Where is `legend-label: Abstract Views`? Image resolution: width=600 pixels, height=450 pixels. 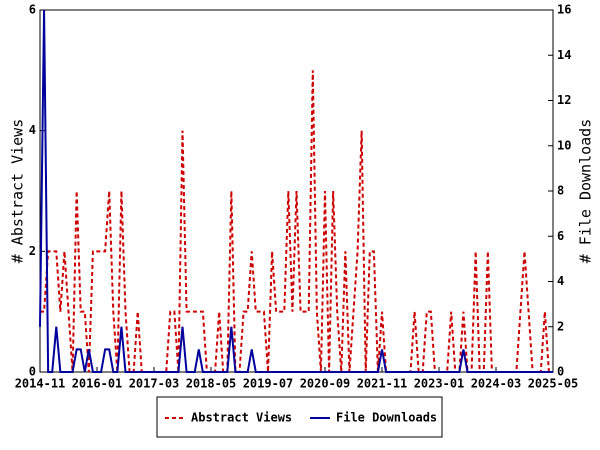 legend-label: Abstract Views is located at coordinates (241, 418).